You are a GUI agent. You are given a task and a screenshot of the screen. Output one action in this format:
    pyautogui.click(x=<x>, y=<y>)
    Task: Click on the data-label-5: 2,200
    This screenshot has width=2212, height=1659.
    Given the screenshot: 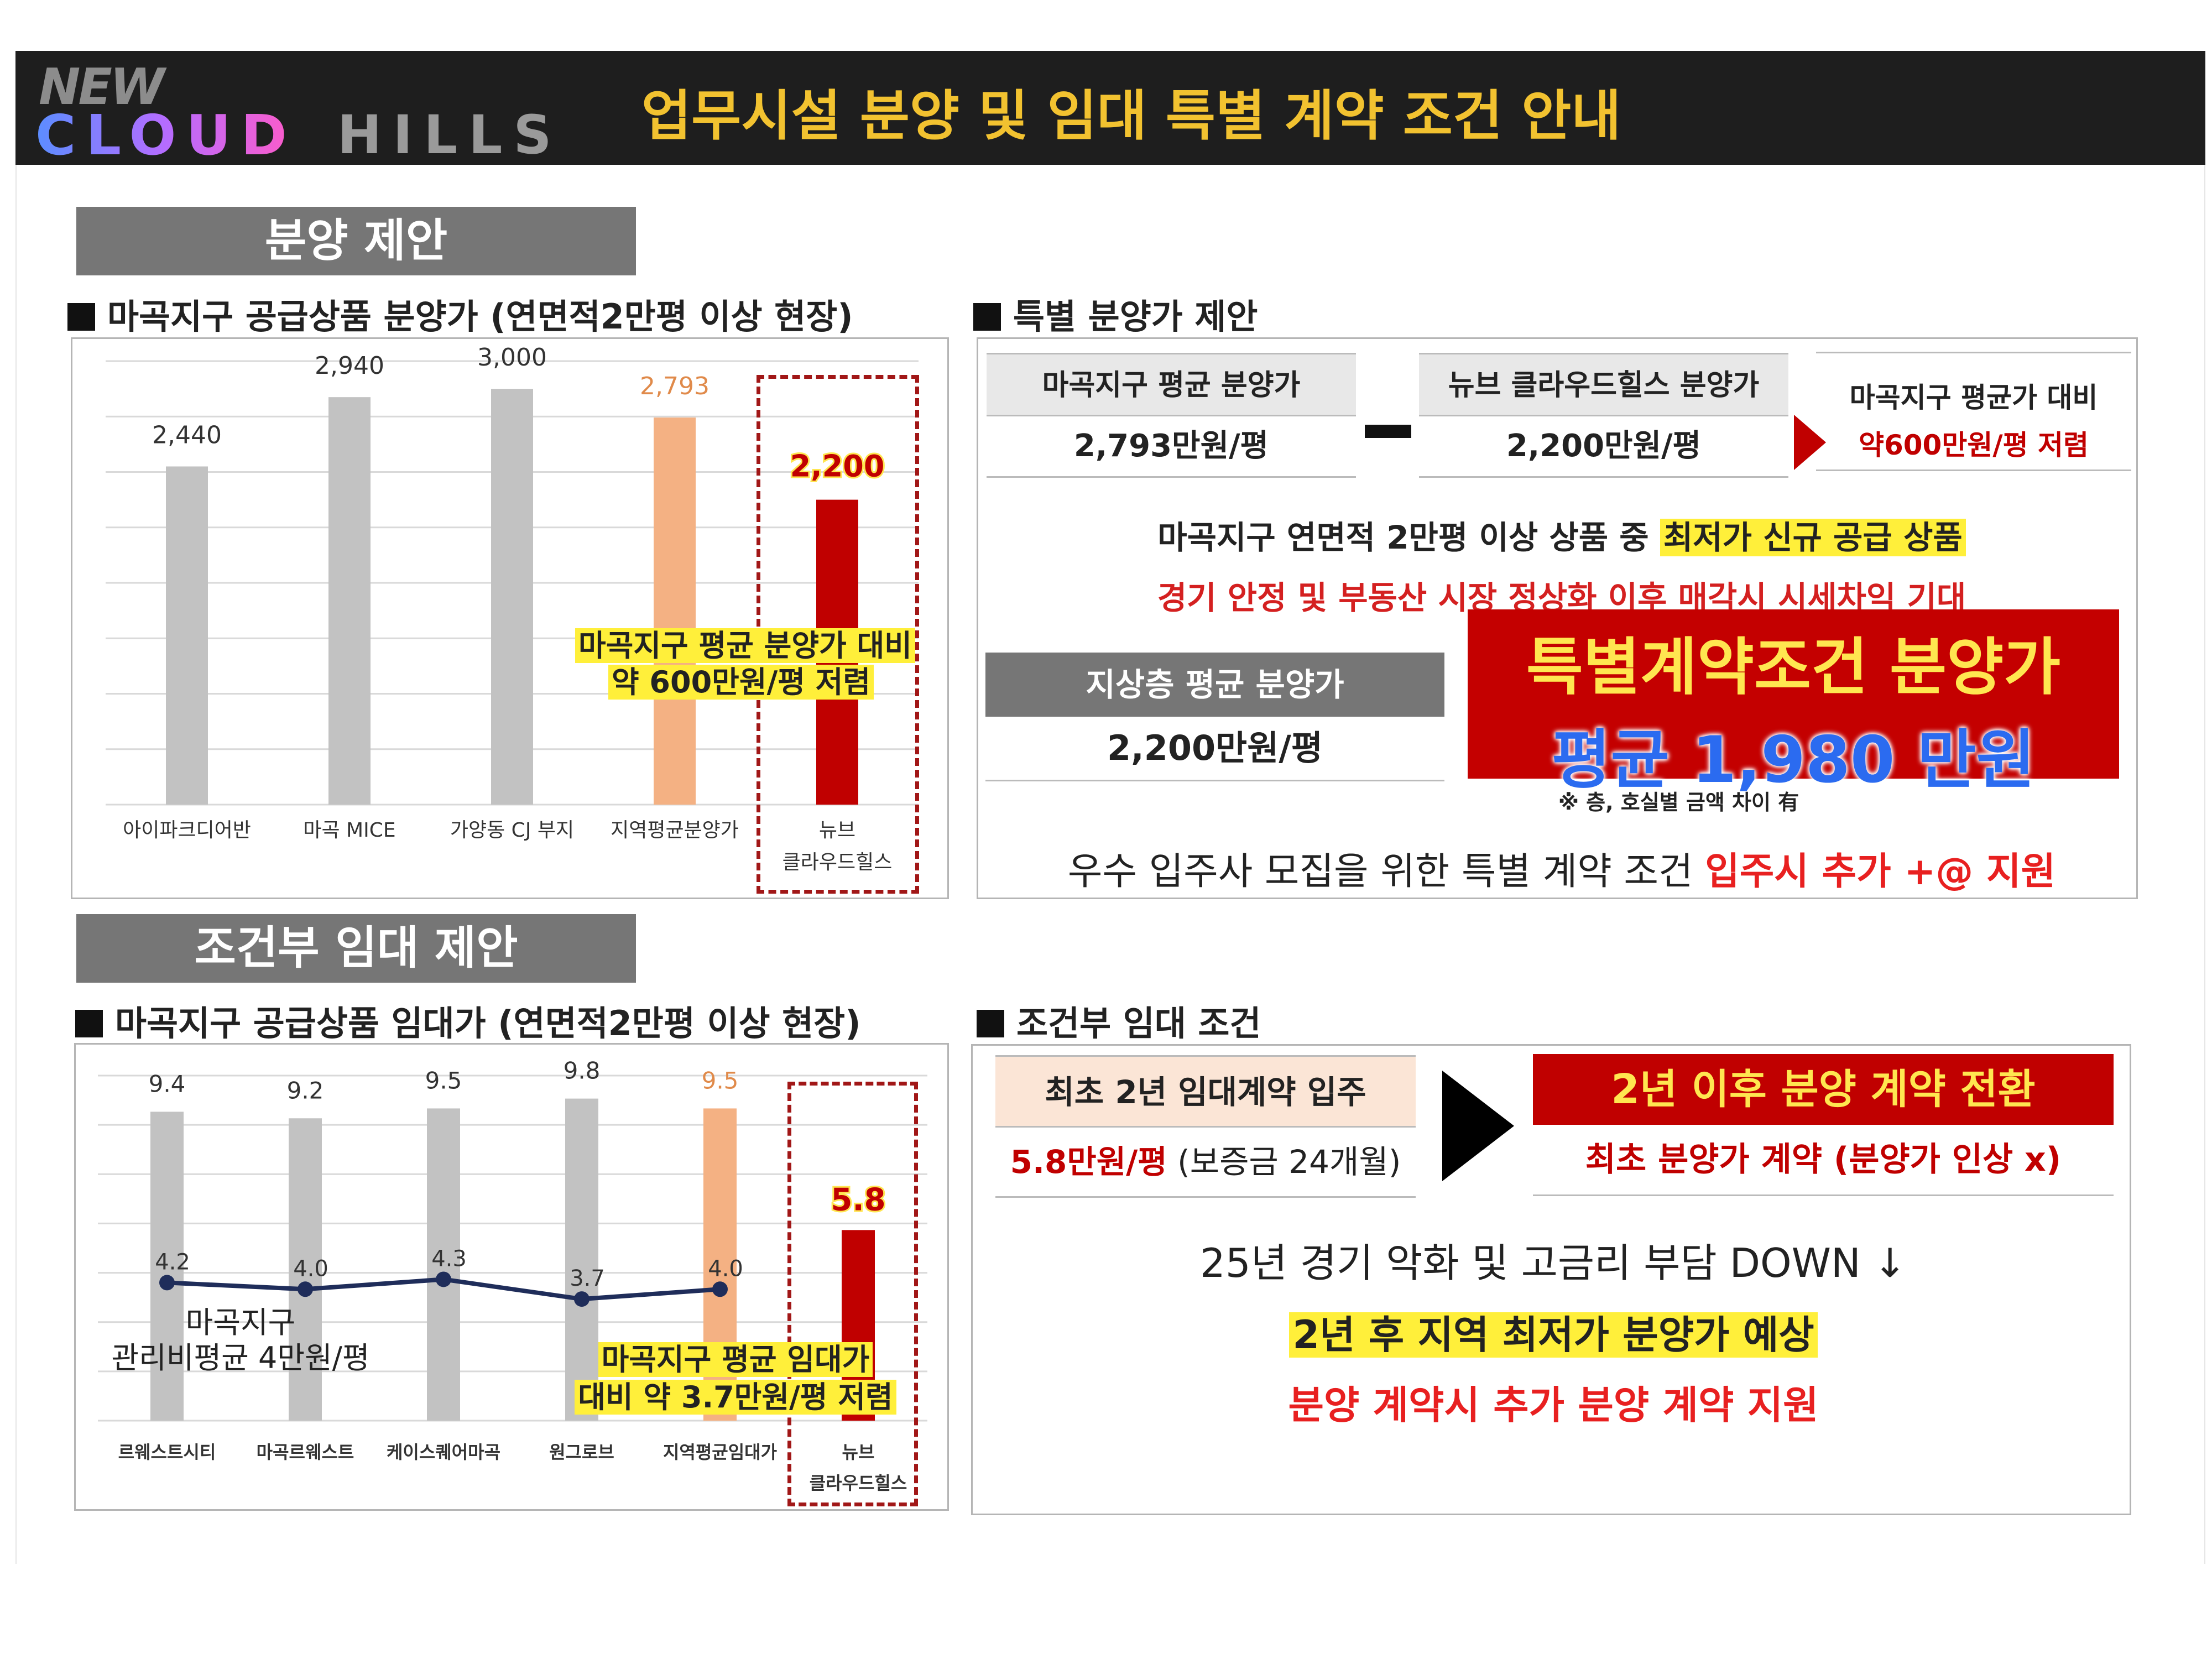 What is the action you would take?
    pyautogui.click(x=838, y=467)
    